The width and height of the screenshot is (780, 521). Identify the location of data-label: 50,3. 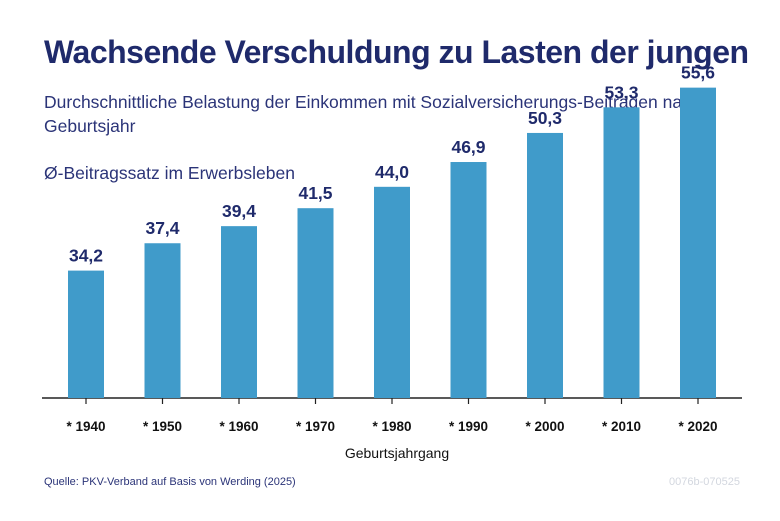
(545, 118).